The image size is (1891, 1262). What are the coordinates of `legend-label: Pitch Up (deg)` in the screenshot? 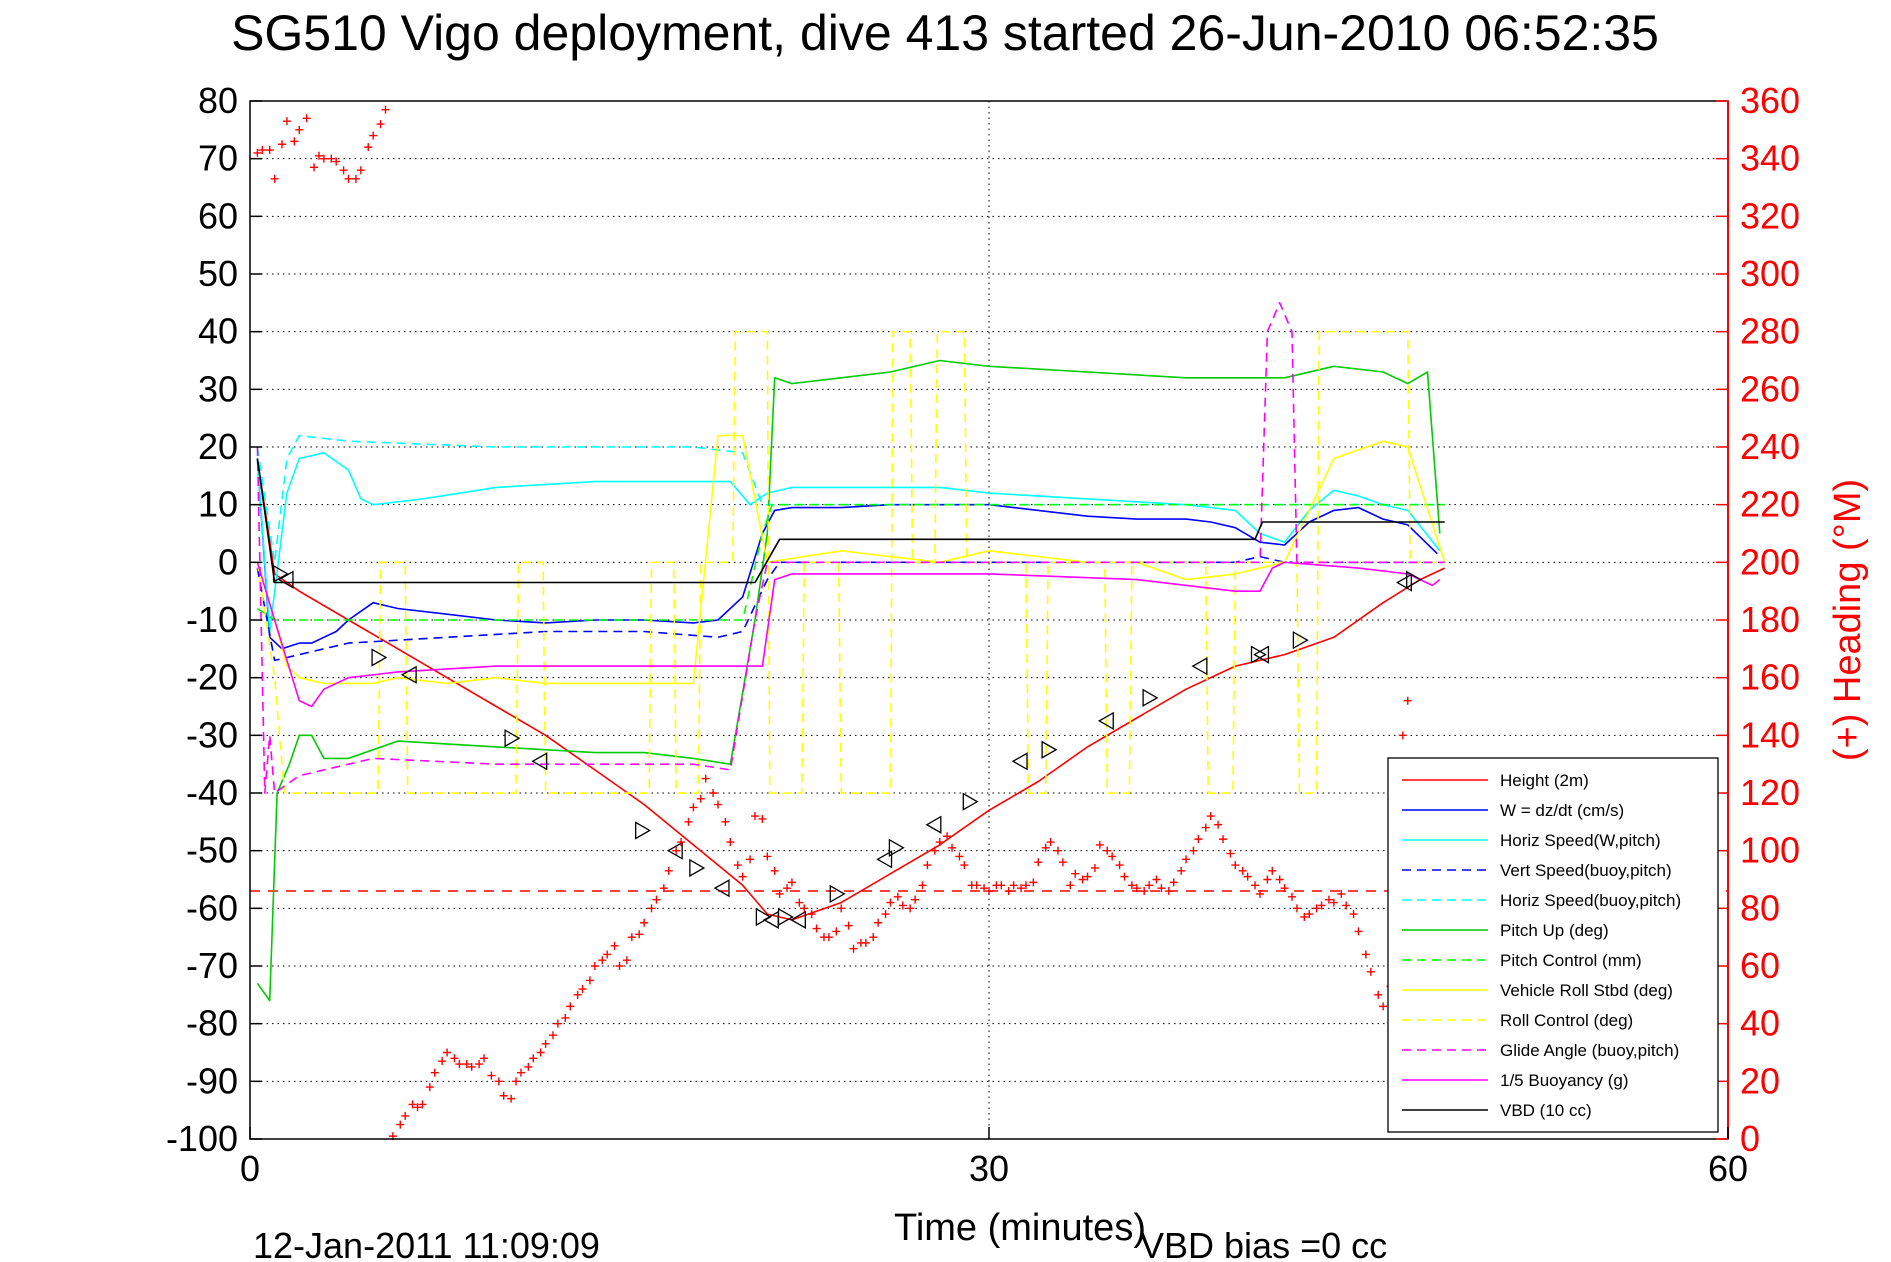 It's located at (1554, 930).